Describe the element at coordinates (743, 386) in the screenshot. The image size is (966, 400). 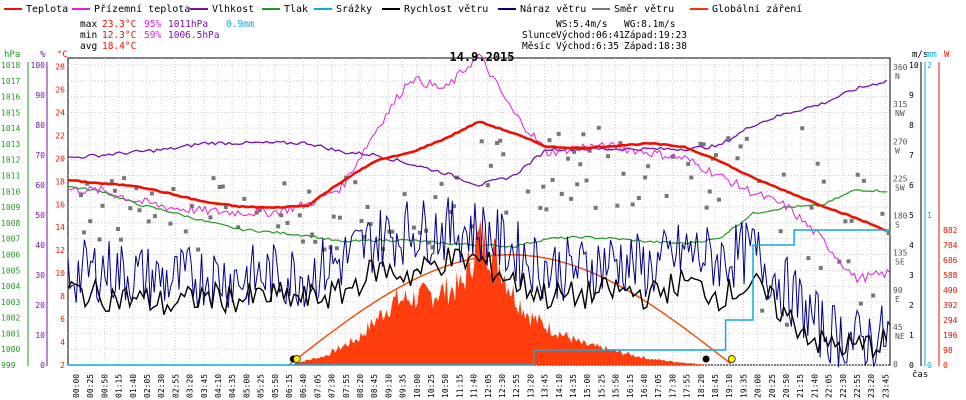
I see `x-tick-label: 19:35` at that location.